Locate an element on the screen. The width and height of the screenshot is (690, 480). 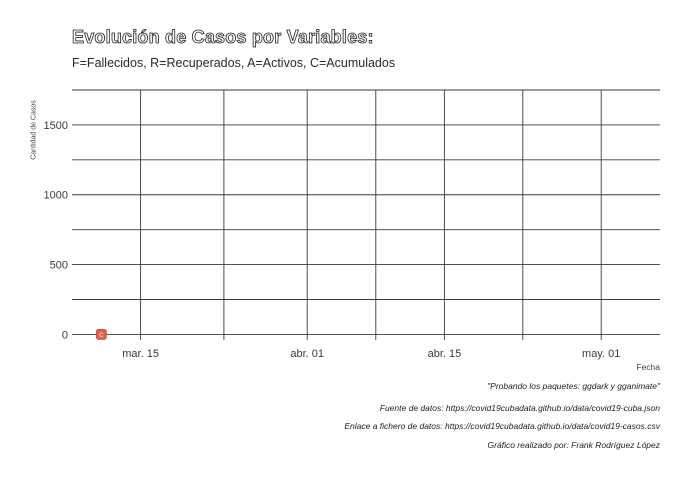
x-tick-label: abr. 15 is located at coordinates (445, 354).